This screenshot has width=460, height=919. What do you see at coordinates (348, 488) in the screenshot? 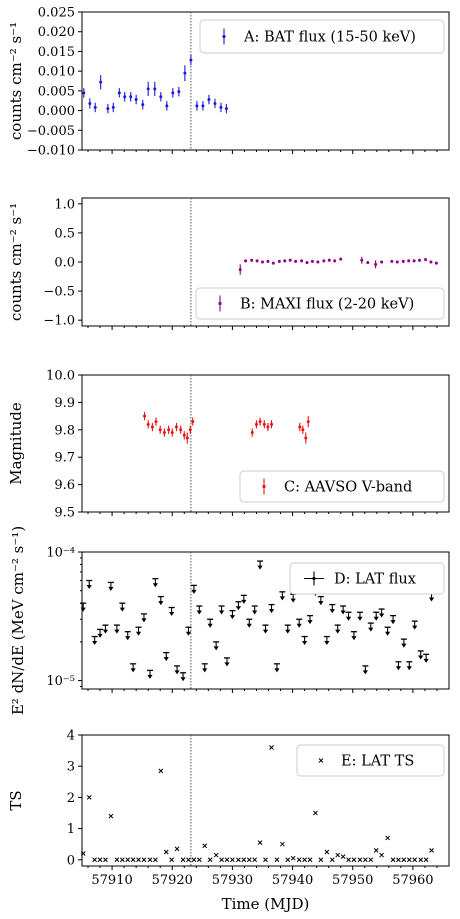
I see `legend-label: C: AAVSO V-band` at bounding box center [348, 488].